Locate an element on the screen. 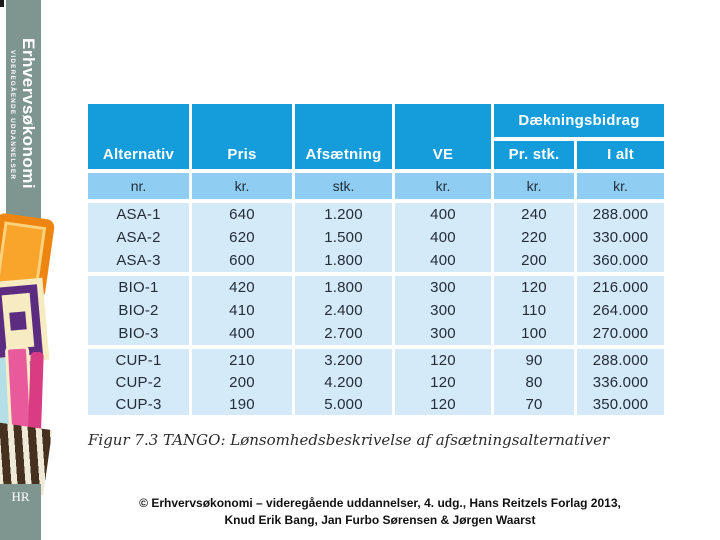  table-value: 220 is located at coordinates (534, 237).